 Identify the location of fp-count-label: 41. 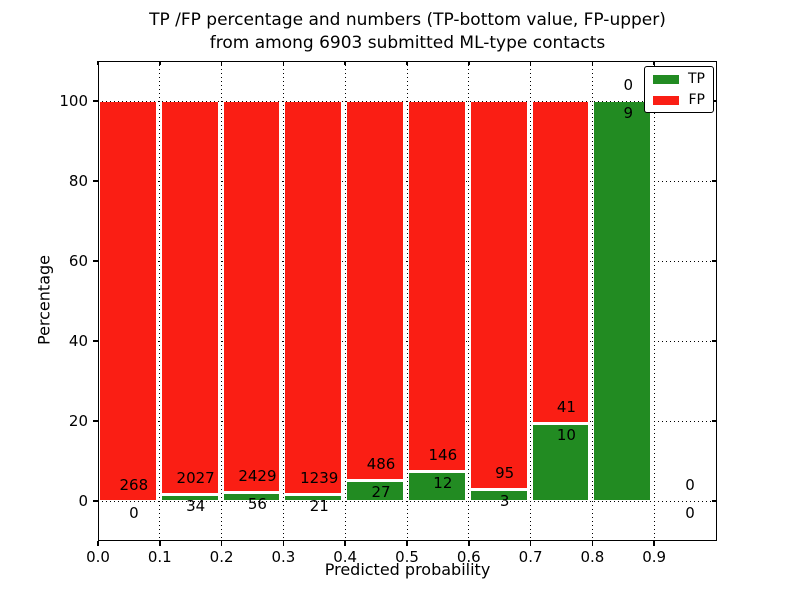
(566, 406).